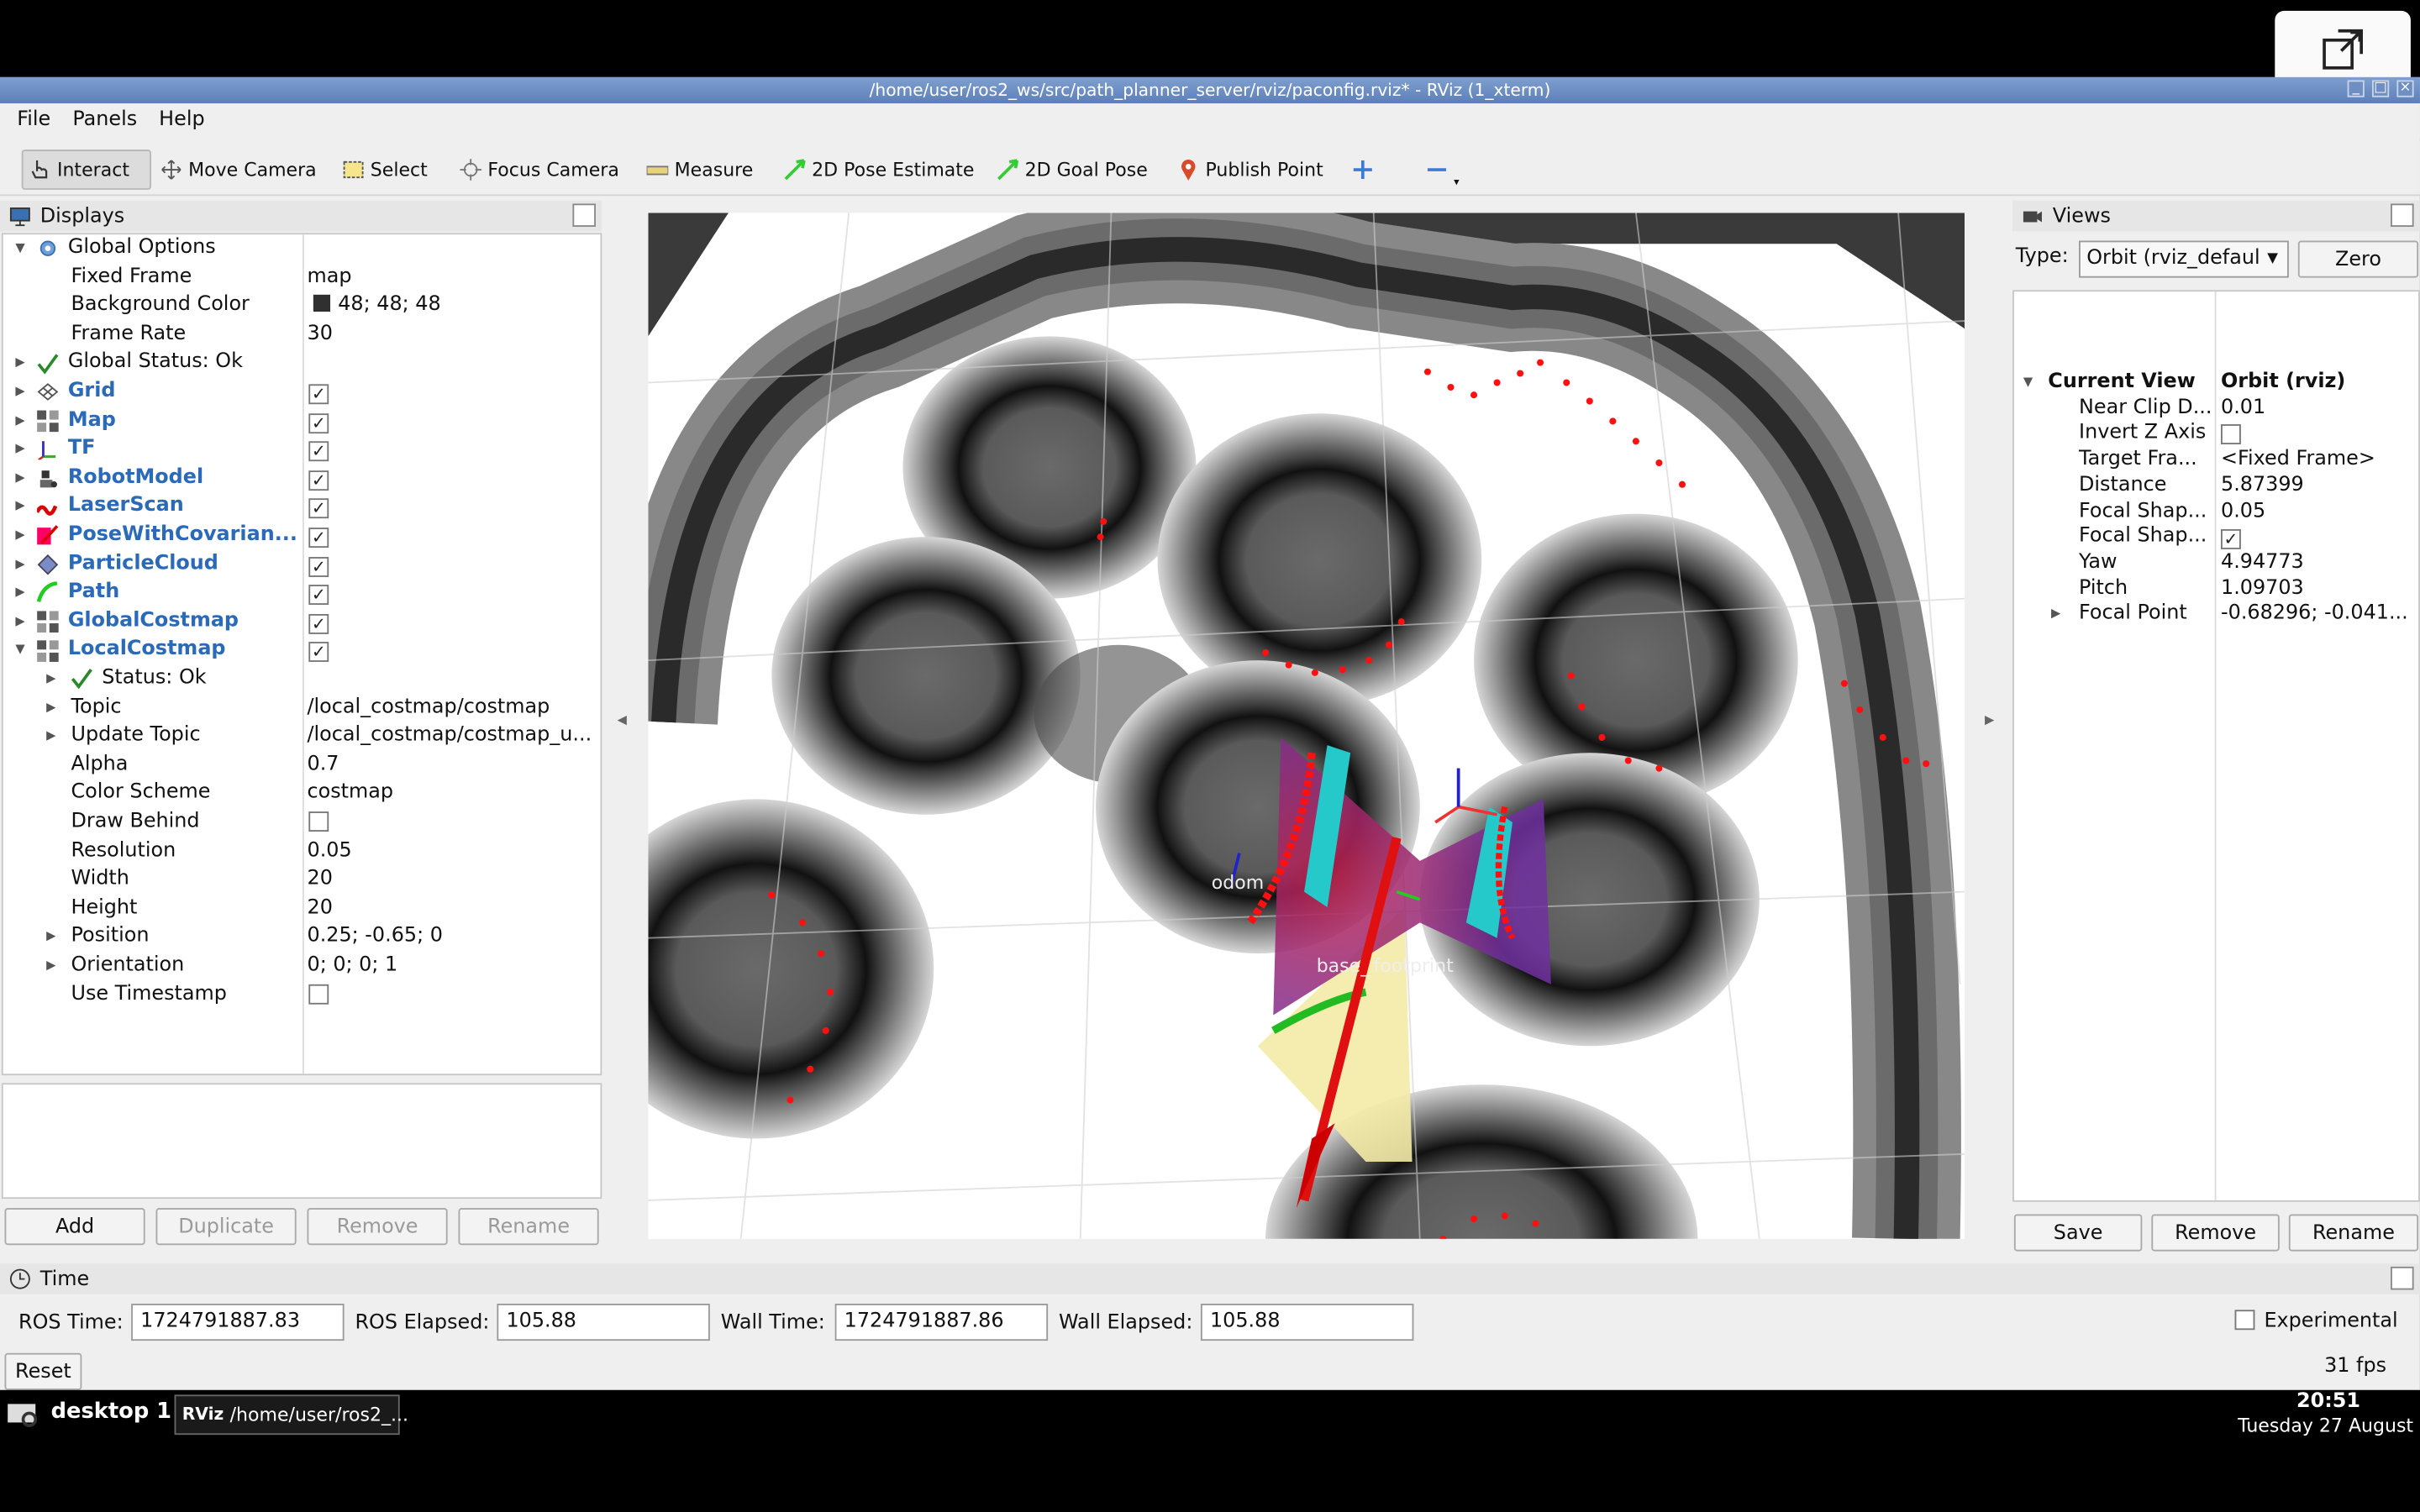 The height and width of the screenshot is (1512, 2420). What do you see at coordinates (302, 765) in the screenshot?
I see `display-row-alpha: Alpha 0.7` at bounding box center [302, 765].